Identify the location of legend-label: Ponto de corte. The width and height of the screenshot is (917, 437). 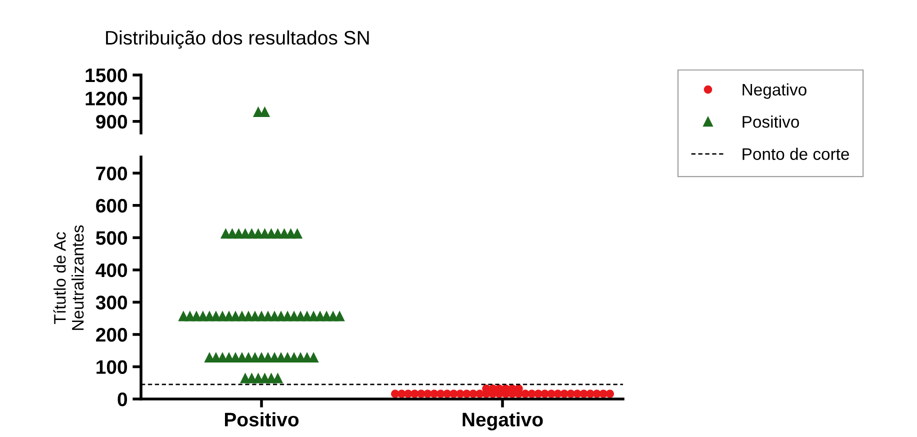
(795, 154).